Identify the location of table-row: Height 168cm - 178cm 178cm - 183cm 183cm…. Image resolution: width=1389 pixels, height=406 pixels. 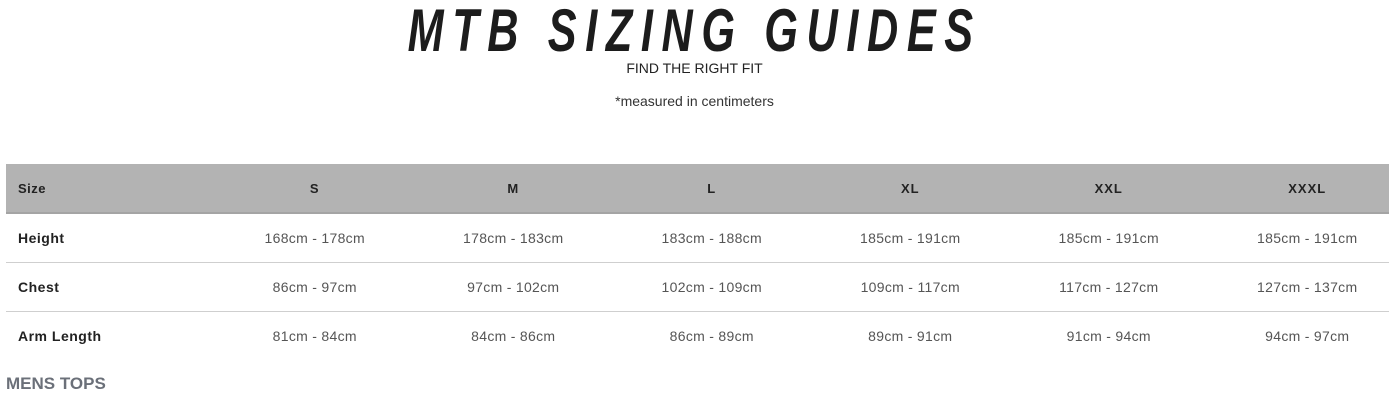
(697, 237).